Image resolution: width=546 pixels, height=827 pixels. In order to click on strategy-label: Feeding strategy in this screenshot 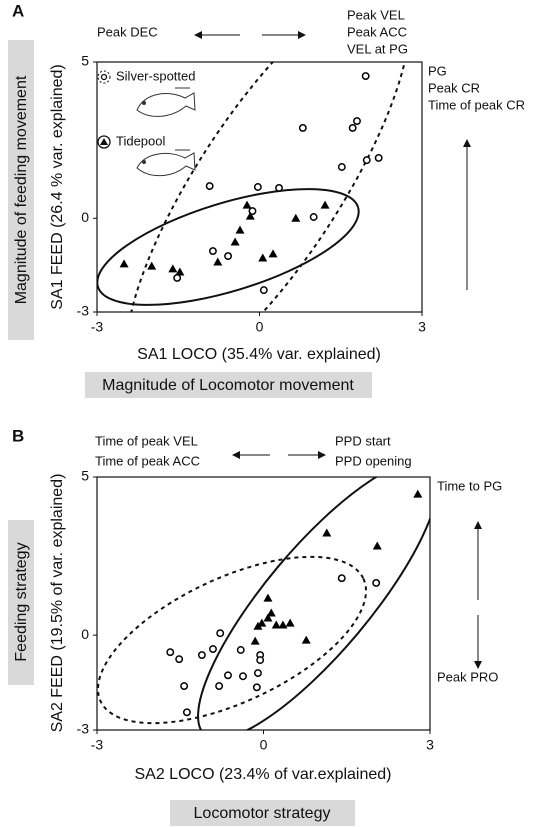, I will do `click(21, 601)`.